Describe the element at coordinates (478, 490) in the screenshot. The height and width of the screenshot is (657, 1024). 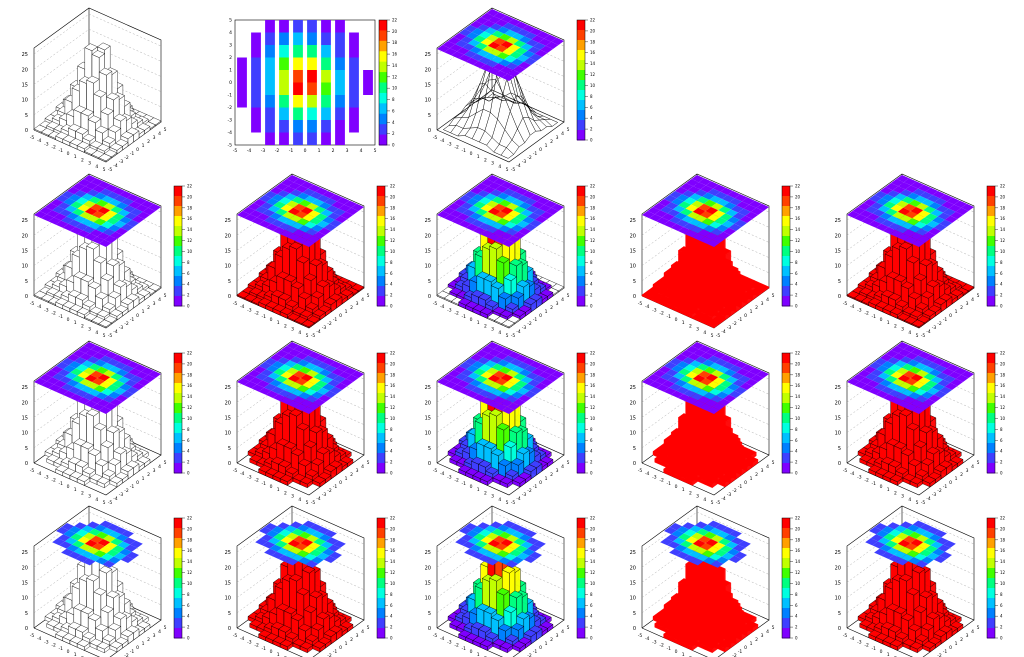
I see `x-tick-label: 1` at that location.